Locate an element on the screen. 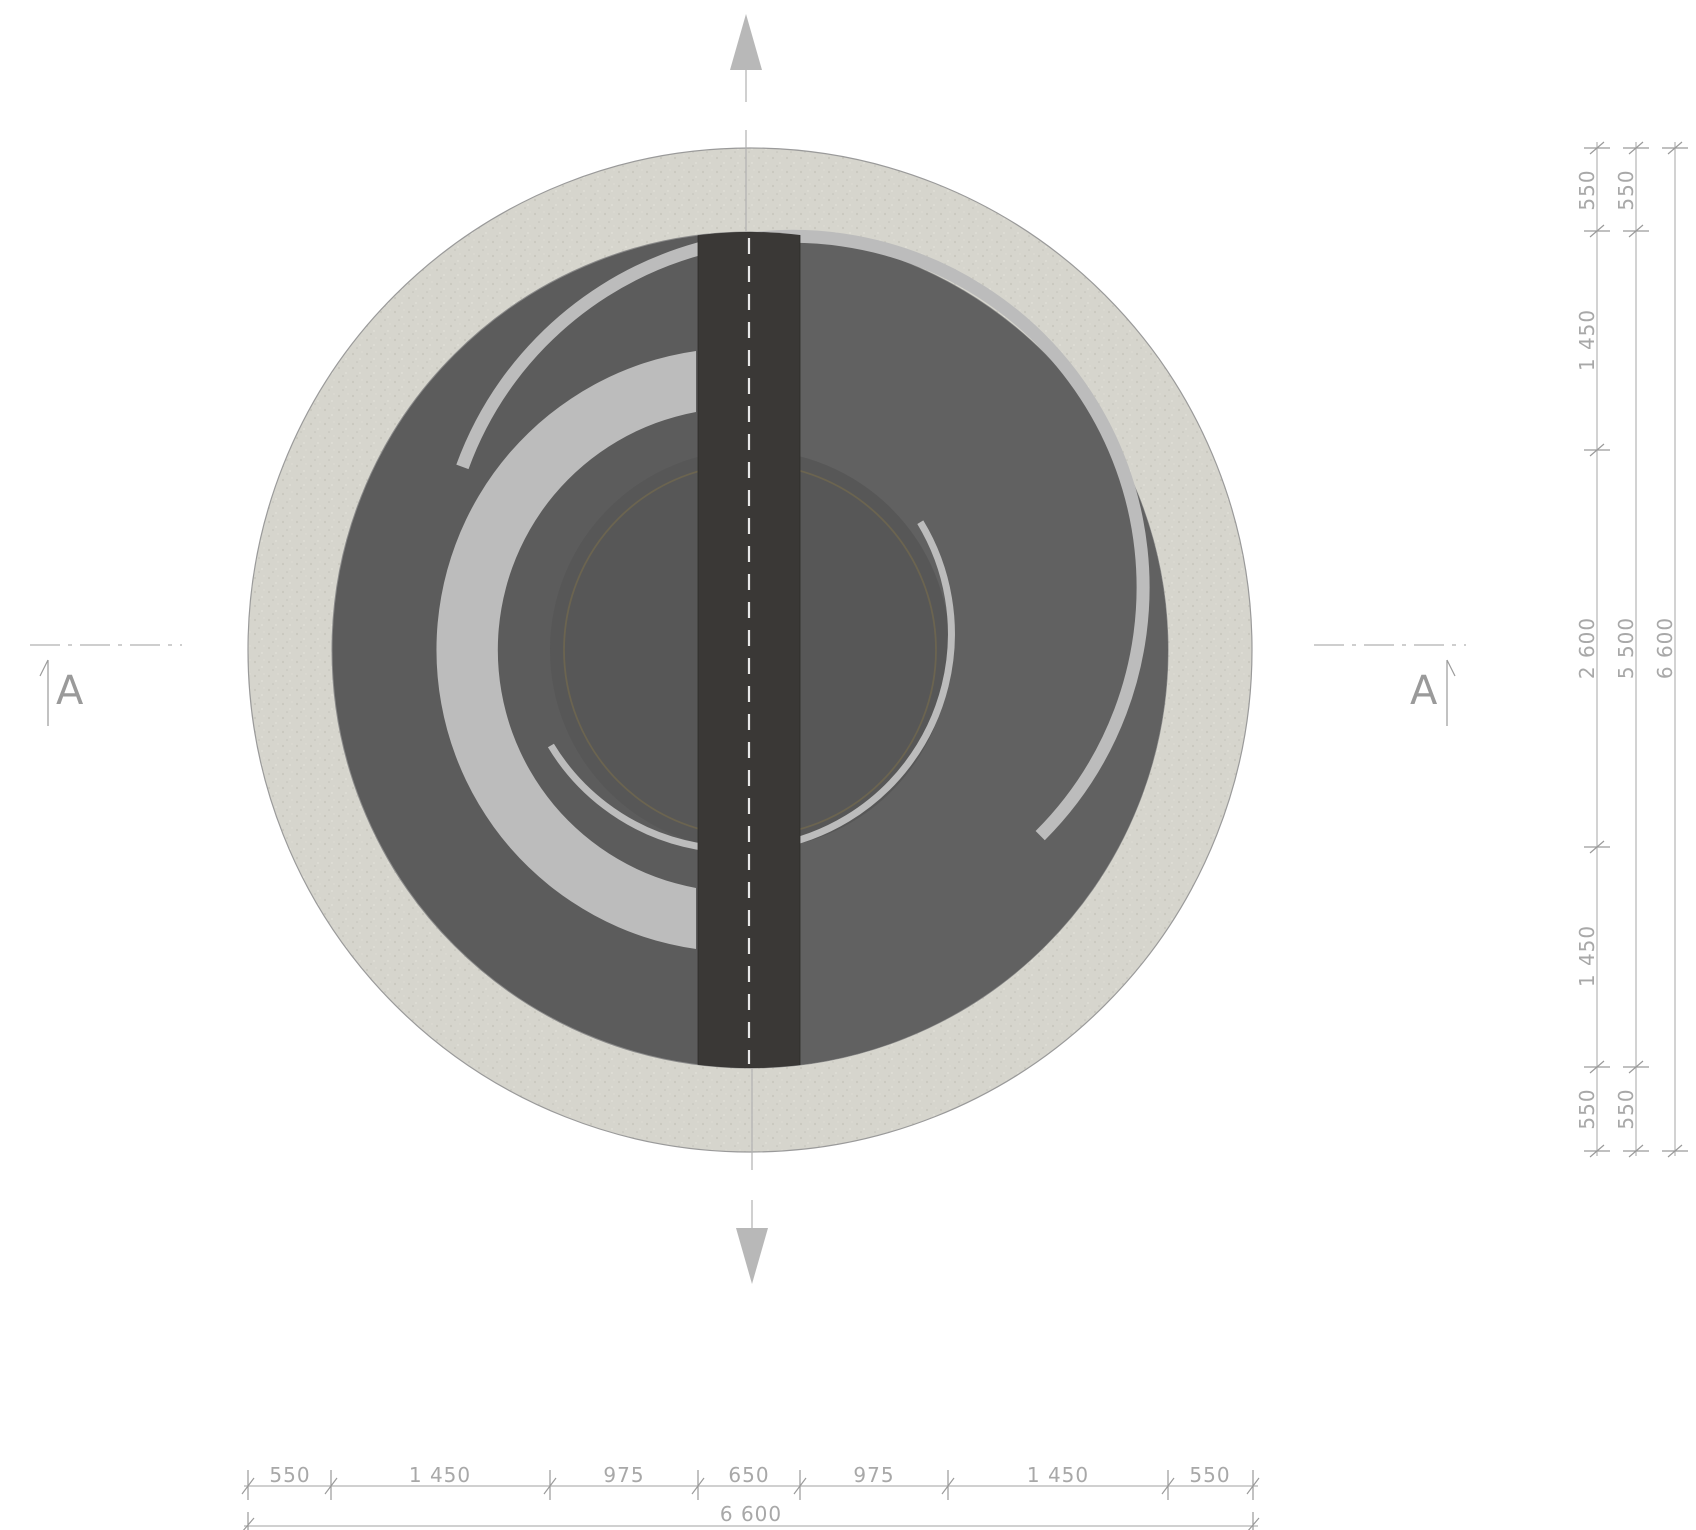 The height and width of the screenshot is (1530, 1696). dim-h-2: 1 450 is located at coordinates (440, 1475).